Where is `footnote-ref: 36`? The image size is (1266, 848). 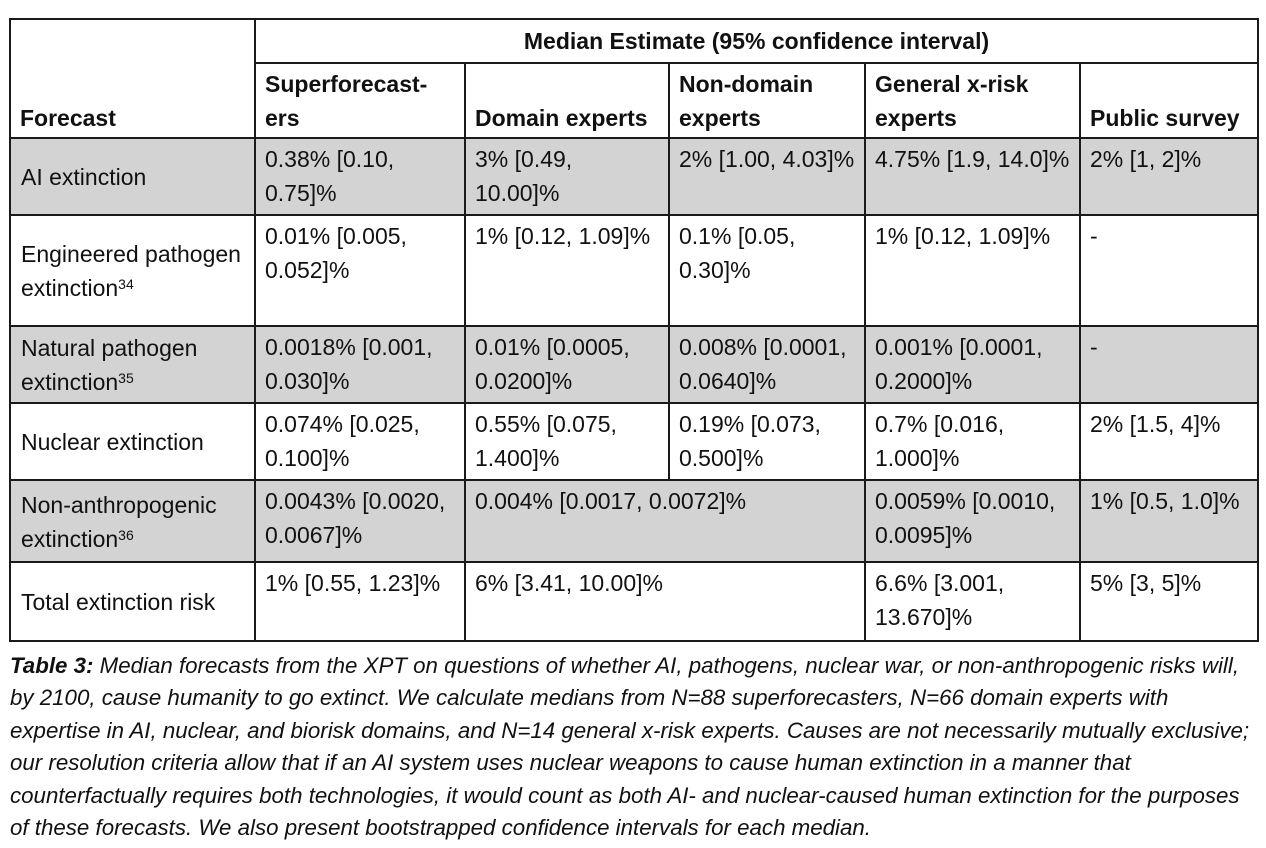 footnote-ref: 36 is located at coordinates (126, 534).